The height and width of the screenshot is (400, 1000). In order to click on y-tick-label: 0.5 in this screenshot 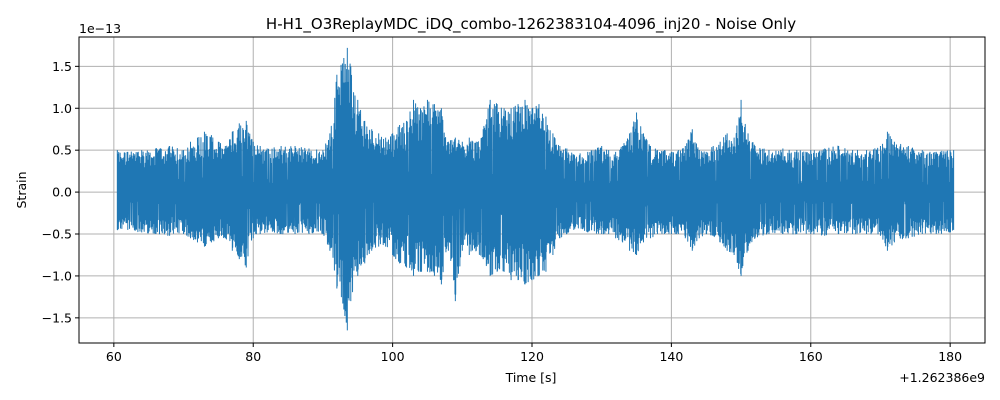, I will do `click(62, 150)`.